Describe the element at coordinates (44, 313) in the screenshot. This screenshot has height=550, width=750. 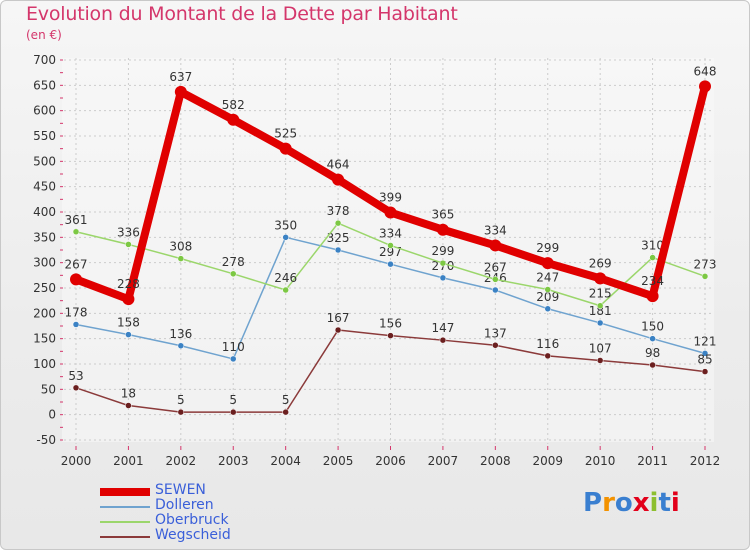
I see `y-tick-label: 200` at that location.